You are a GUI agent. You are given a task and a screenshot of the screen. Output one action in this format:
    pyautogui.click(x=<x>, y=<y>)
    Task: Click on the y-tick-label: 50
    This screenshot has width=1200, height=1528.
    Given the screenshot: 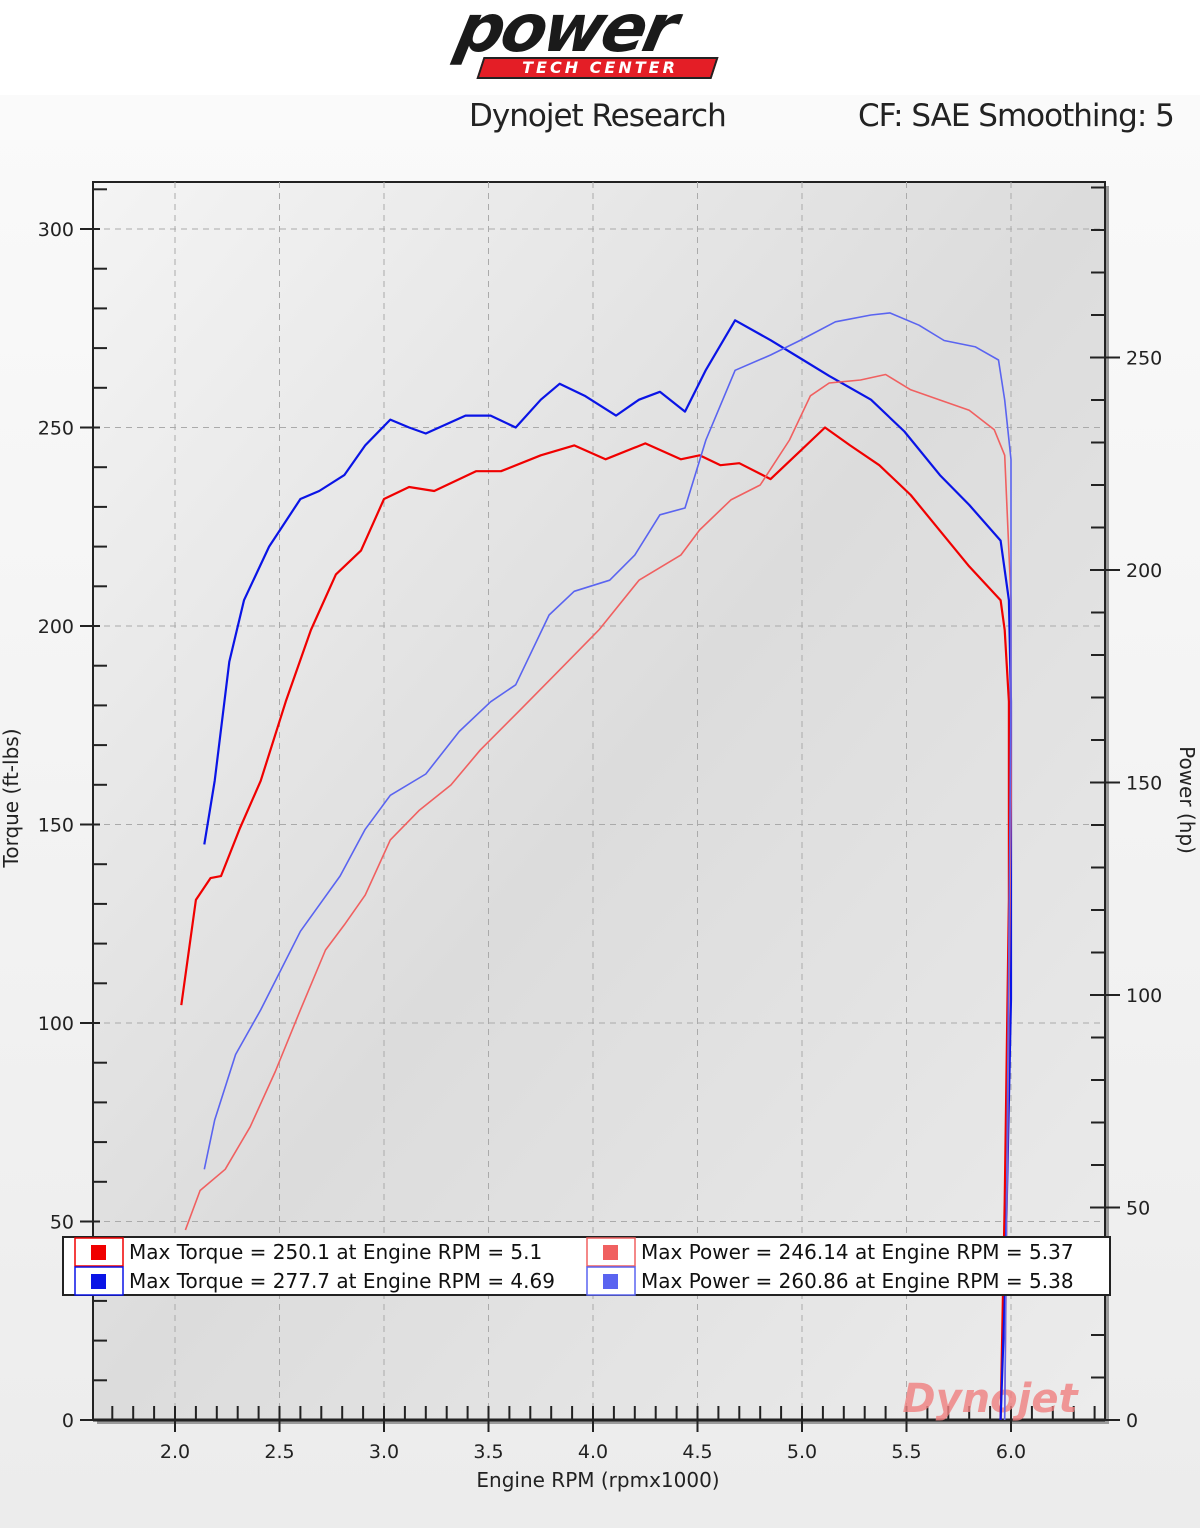 What is the action you would take?
    pyautogui.click(x=62, y=1223)
    